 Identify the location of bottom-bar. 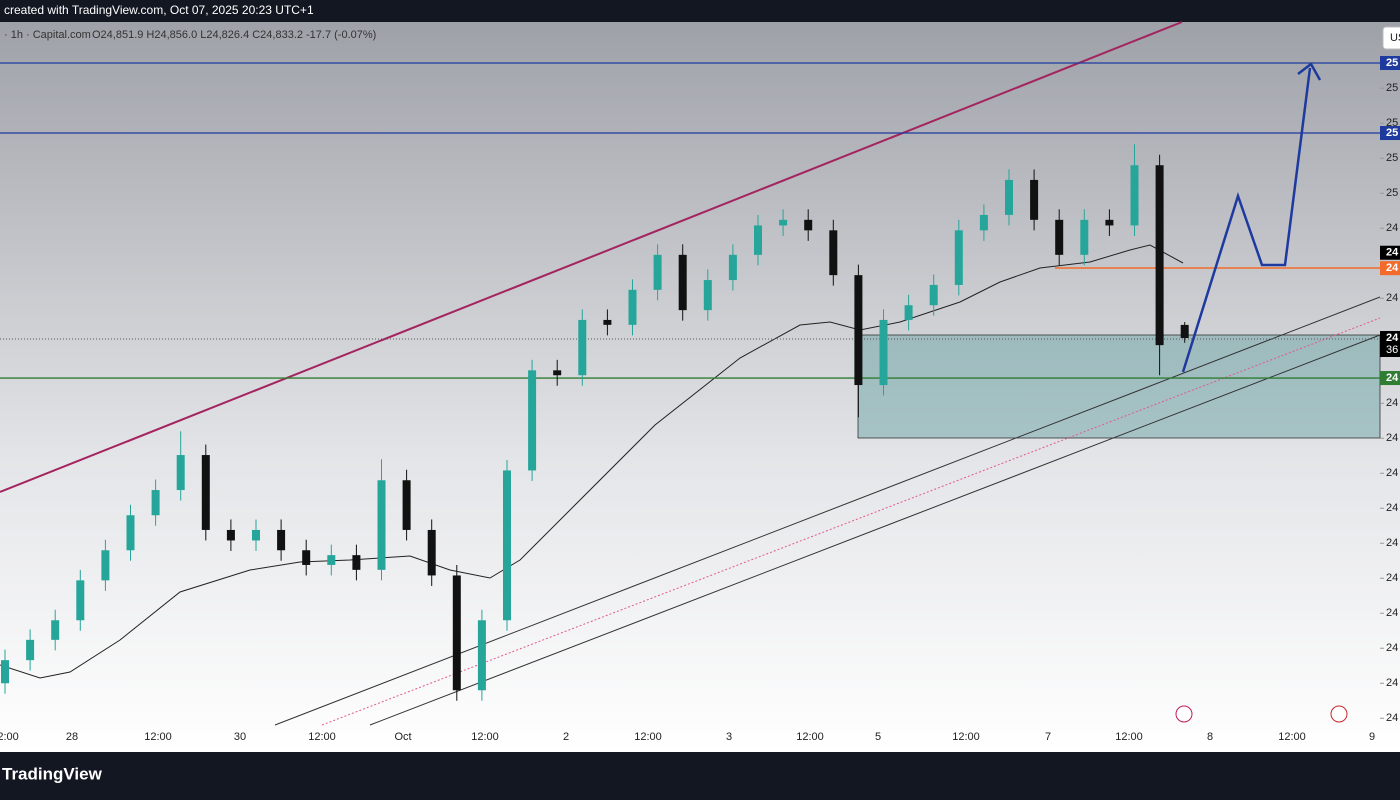
(700, 776).